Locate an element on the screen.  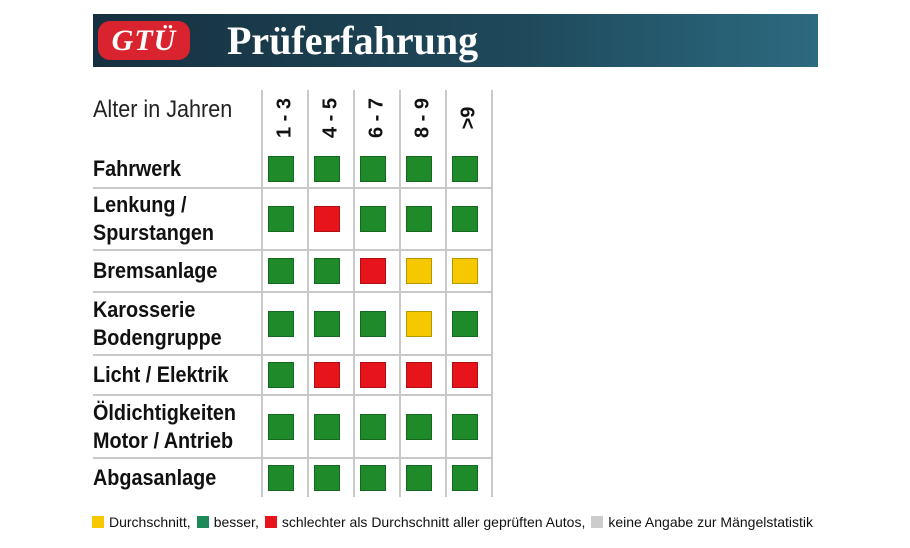
corner-label: Alter in Jahren is located at coordinates (163, 109).